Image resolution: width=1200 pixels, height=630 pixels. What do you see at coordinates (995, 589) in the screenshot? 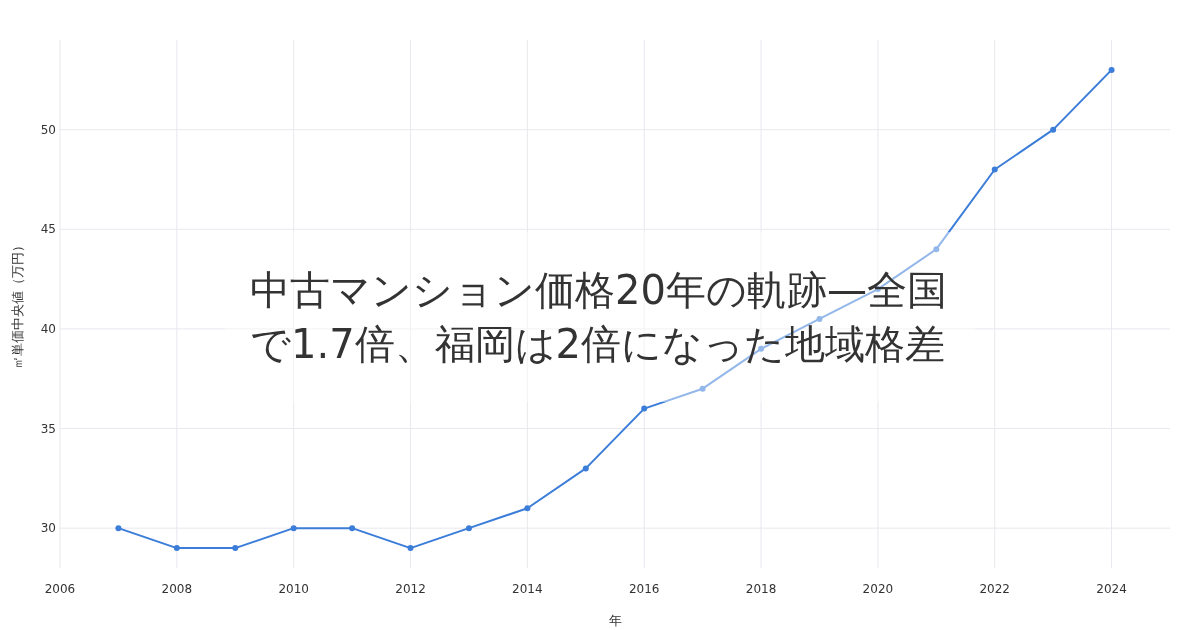
I see `x-tick-label: 2022` at bounding box center [995, 589].